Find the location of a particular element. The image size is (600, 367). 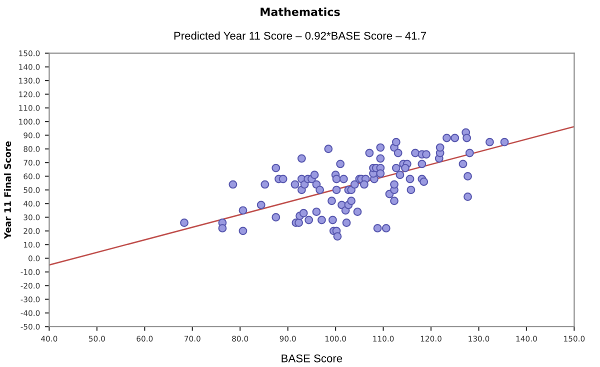

y-axis-title: Year 11 Final Score is located at coordinates (7, 190).